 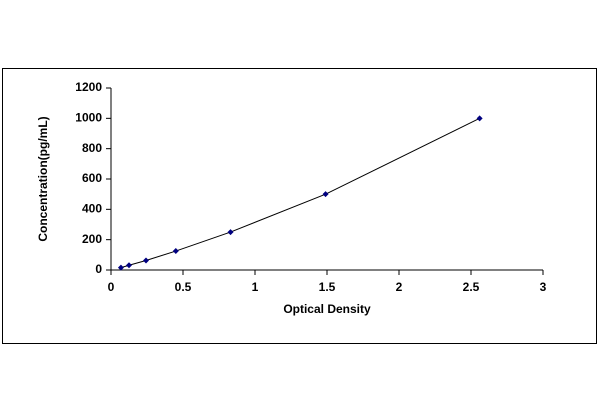 What do you see at coordinates (92, 178) in the screenshot?
I see `y-tick-label: 600` at bounding box center [92, 178].